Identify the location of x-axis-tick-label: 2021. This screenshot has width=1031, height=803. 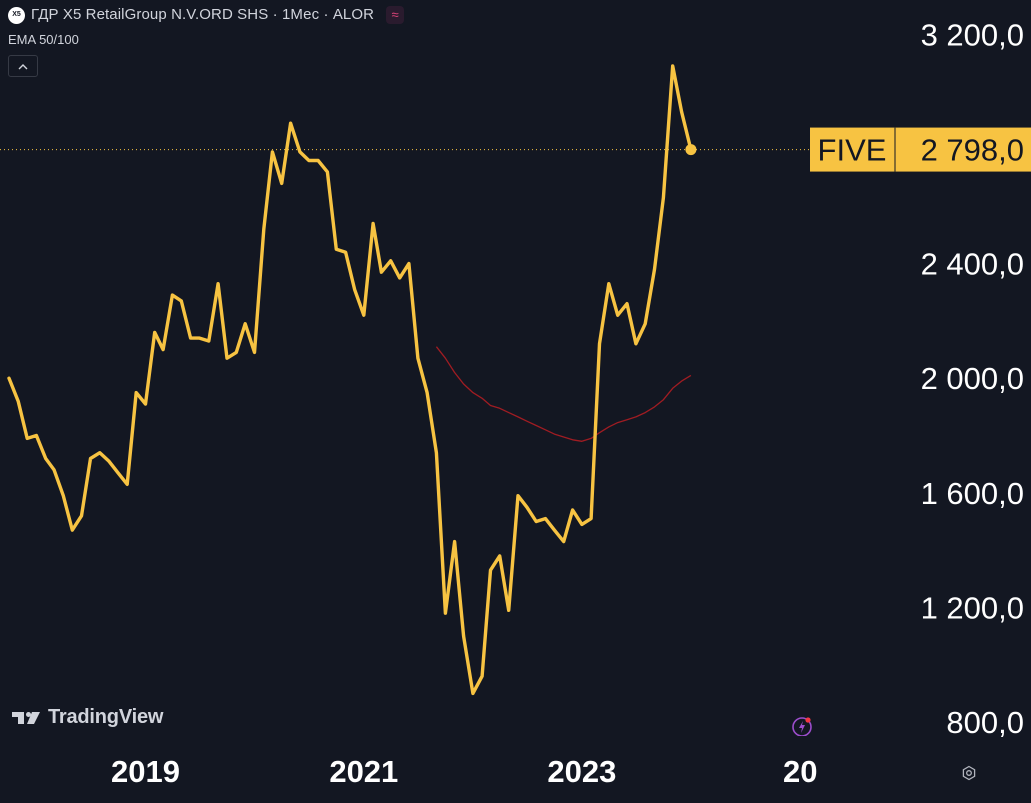
(363, 771).